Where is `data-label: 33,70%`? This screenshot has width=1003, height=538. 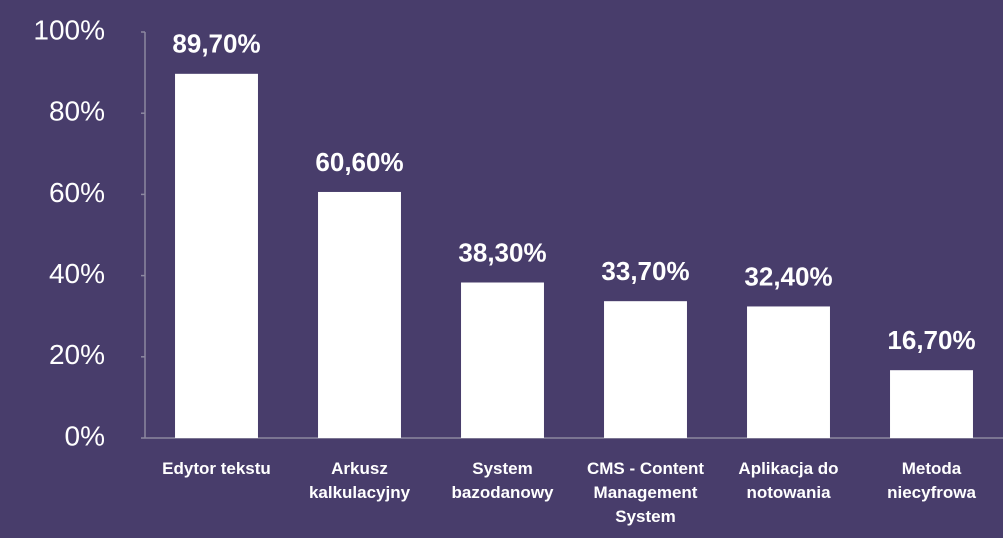 data-label: 33,70% is located at coordinates (645, 271).